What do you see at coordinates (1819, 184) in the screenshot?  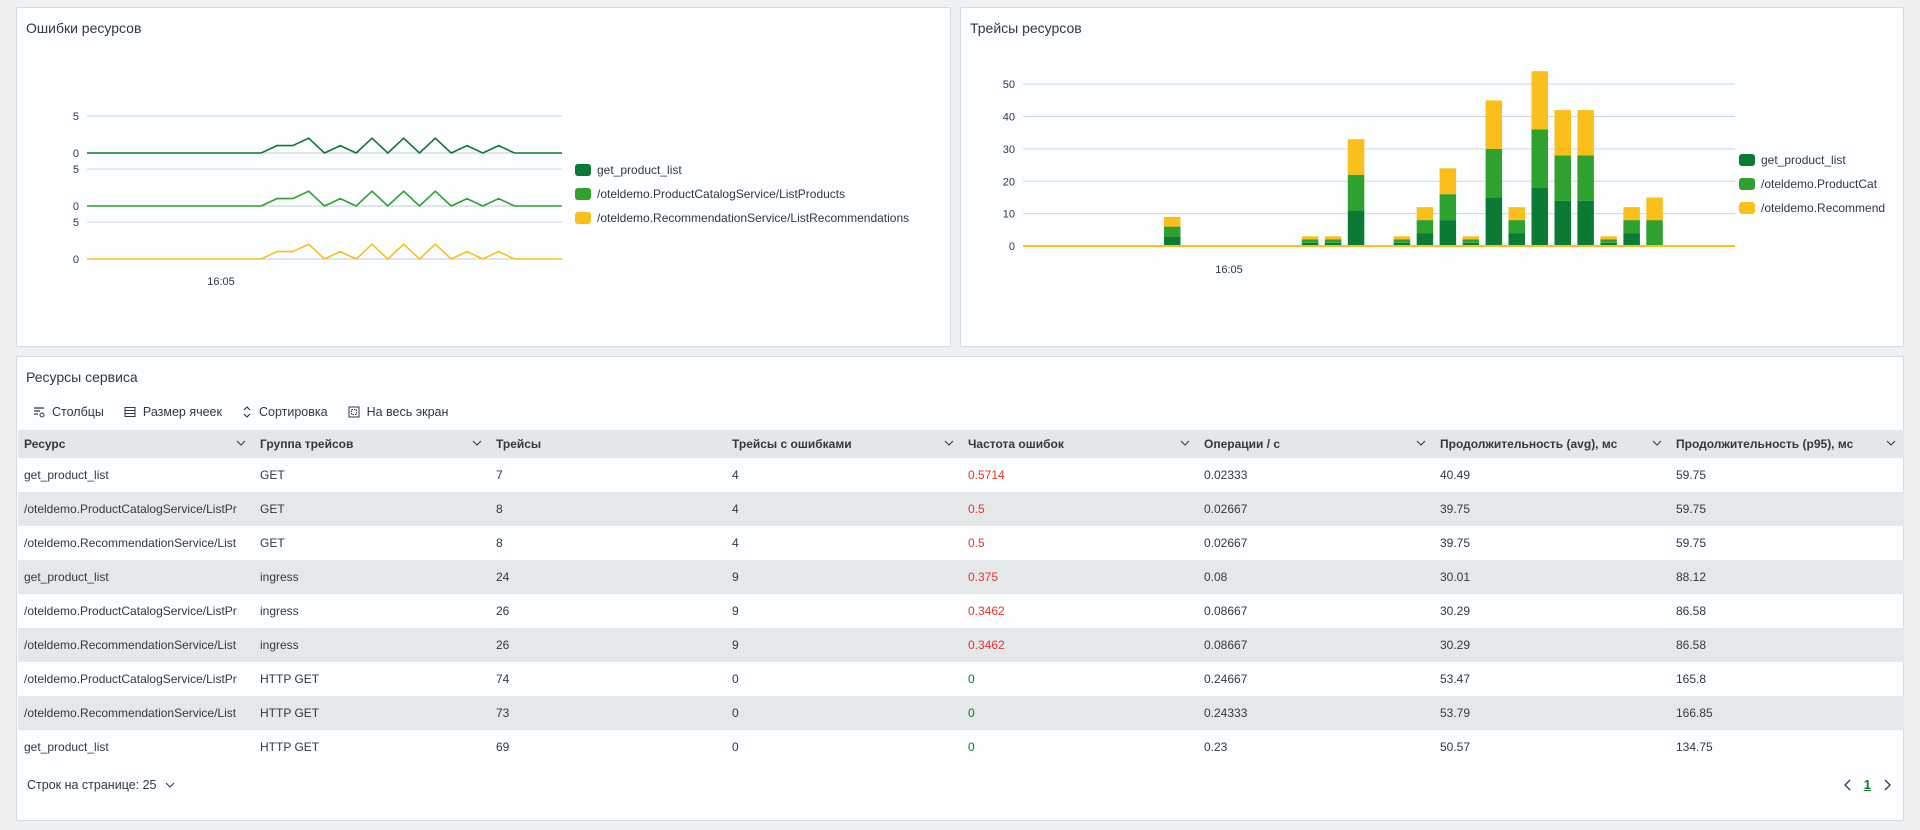 I see `legend-item: /oteldemo.ProductCat` at bounding box center [1819, 184].